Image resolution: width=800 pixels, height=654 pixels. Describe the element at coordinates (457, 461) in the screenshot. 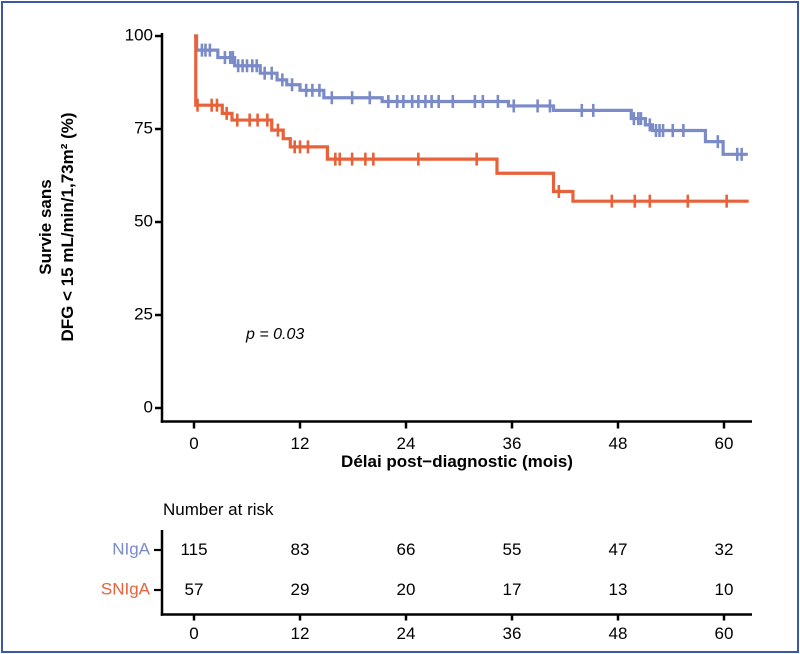

I see `x-axis-title: Délai post−diagnostic (mois)` at that location.